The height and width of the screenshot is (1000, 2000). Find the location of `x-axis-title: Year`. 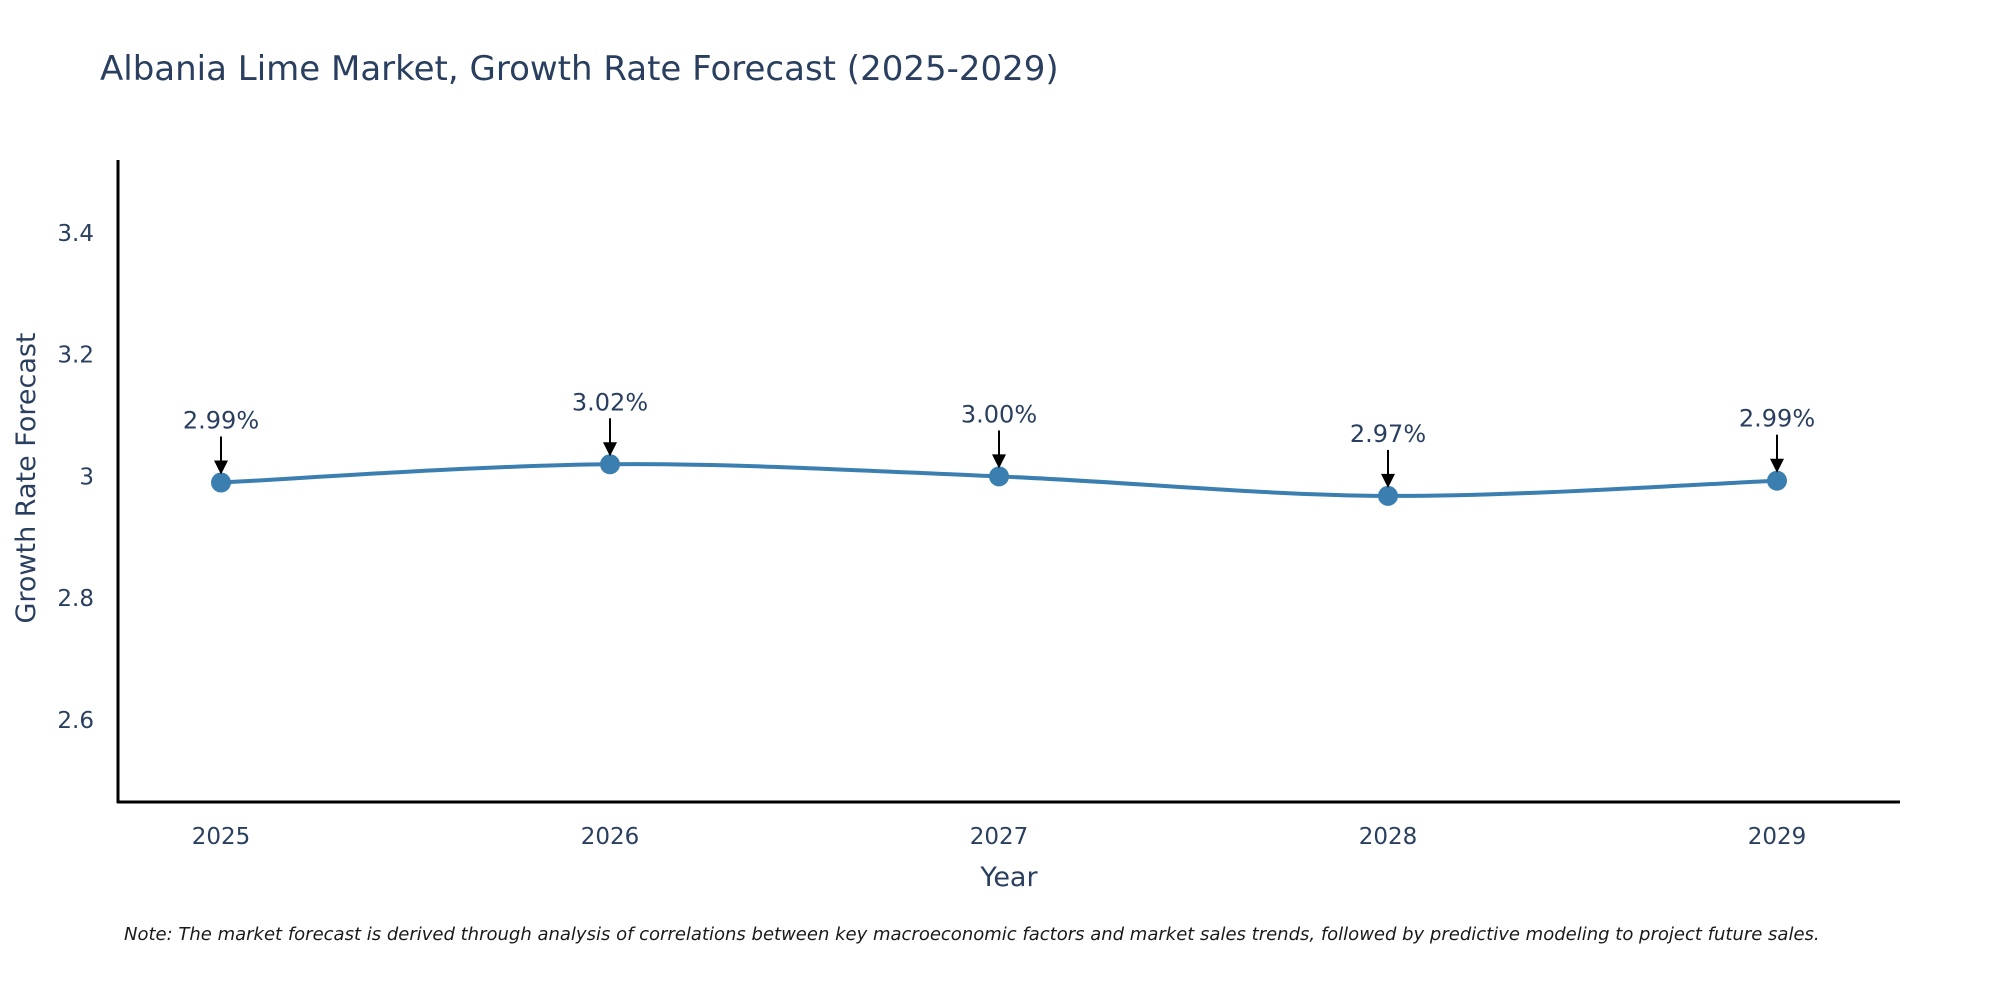

x-axis-title: Year is located at coordinates (1008, 877).